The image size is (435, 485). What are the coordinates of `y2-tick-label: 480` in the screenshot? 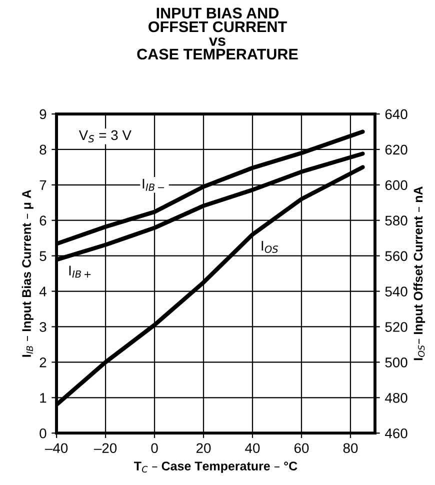 It's located at (396, 397).